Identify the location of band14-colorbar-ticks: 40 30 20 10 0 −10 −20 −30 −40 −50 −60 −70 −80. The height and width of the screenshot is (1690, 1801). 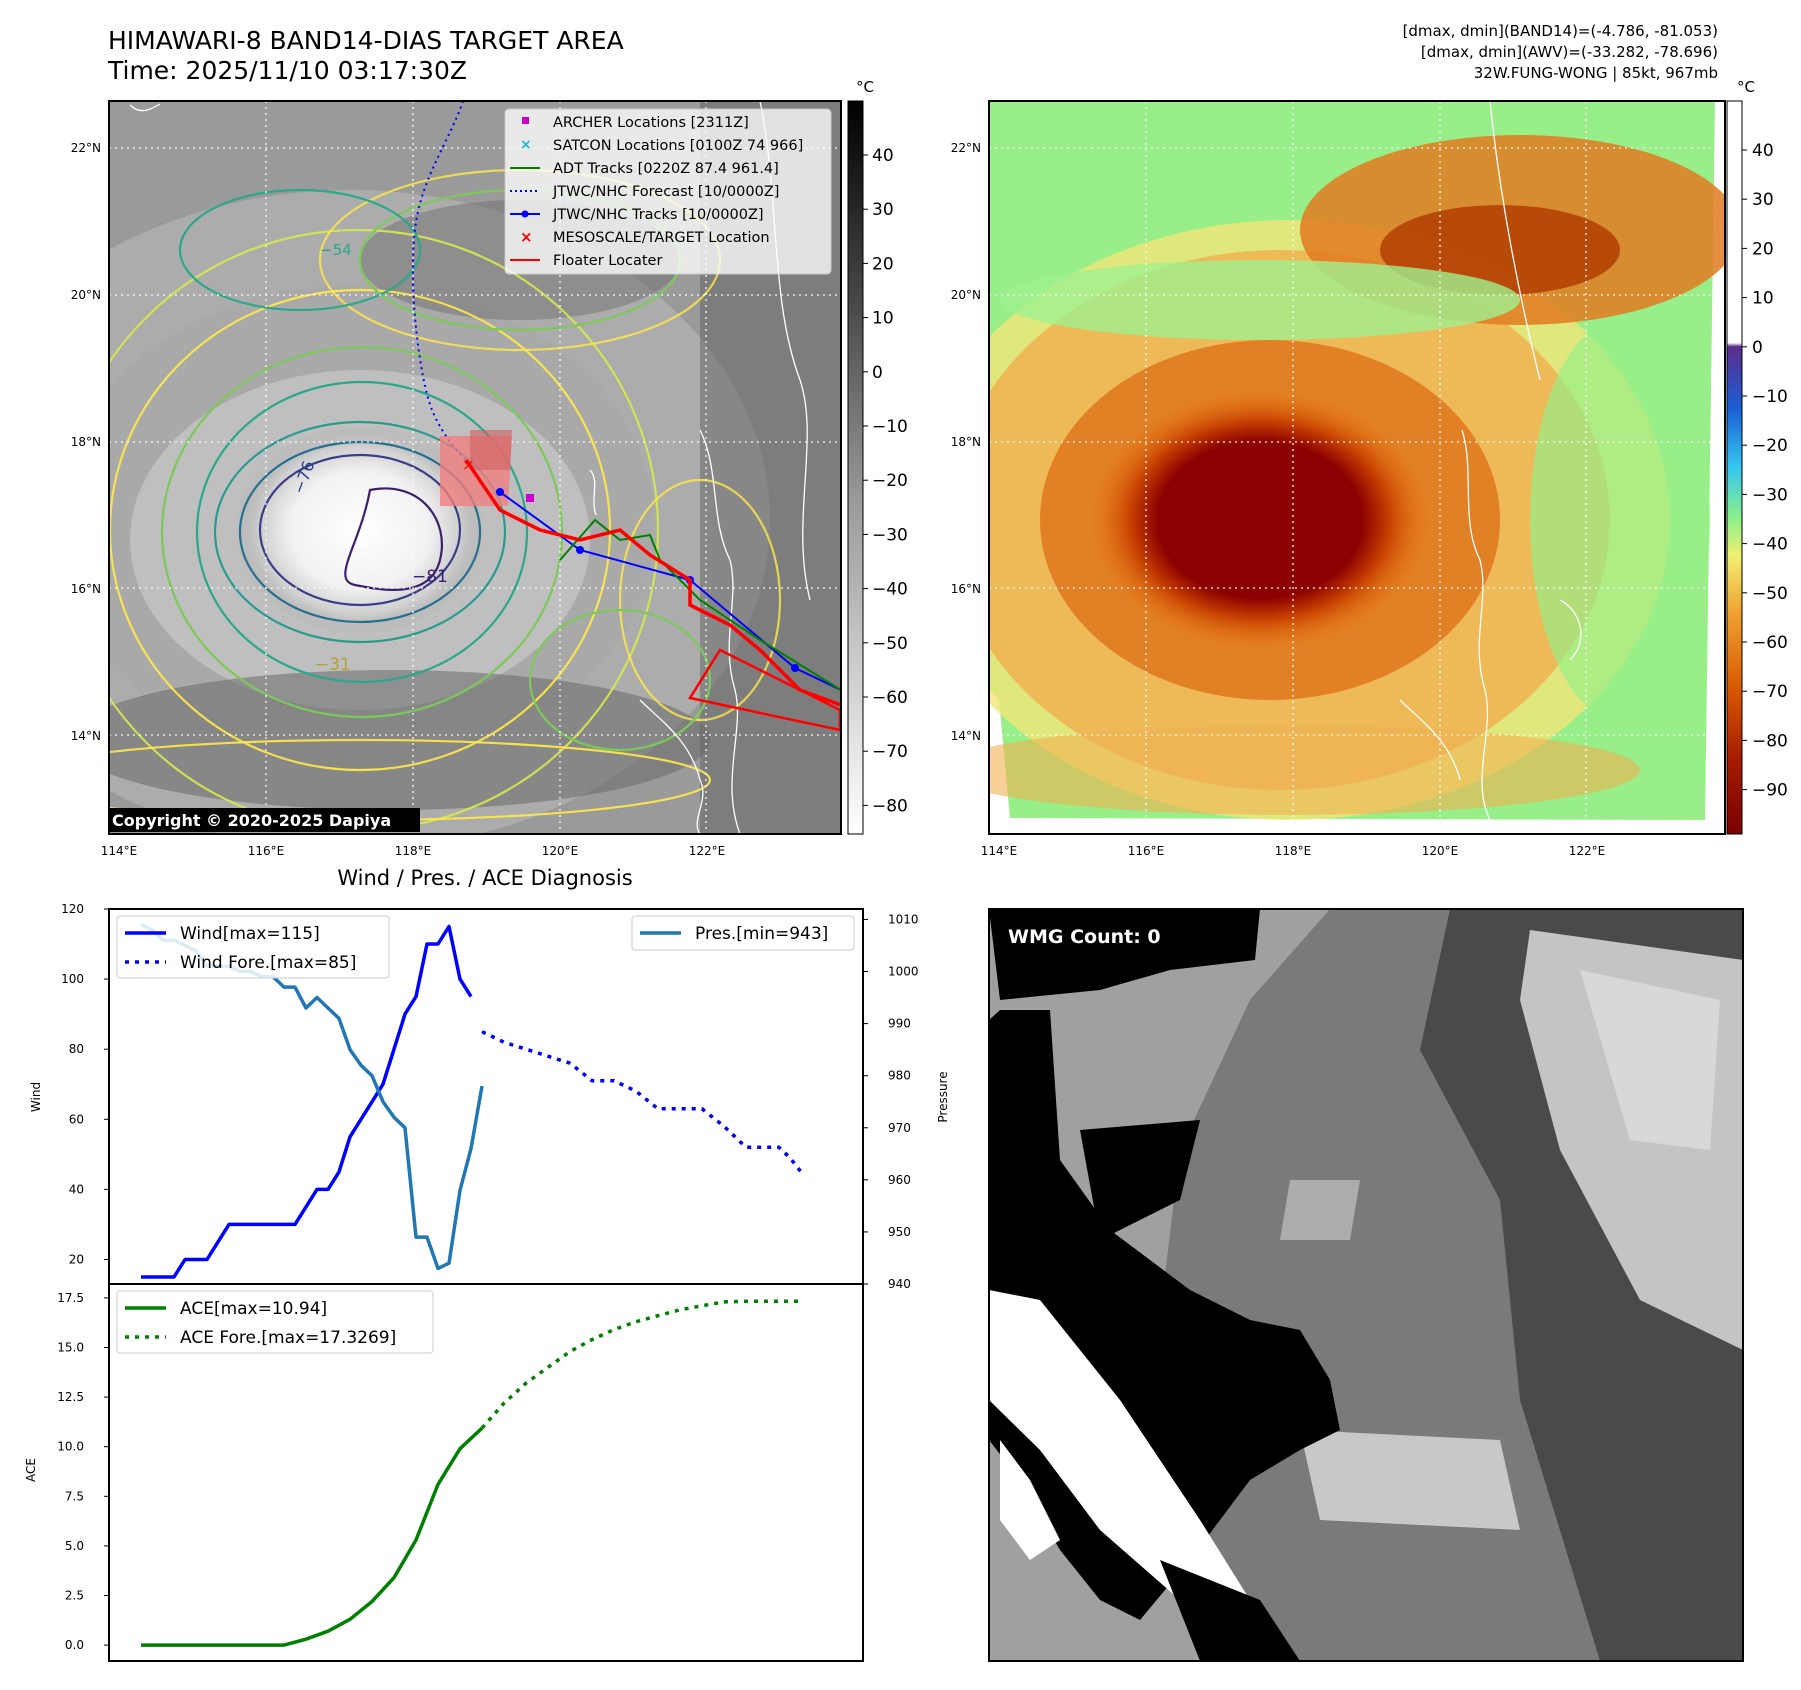
(885, 481).